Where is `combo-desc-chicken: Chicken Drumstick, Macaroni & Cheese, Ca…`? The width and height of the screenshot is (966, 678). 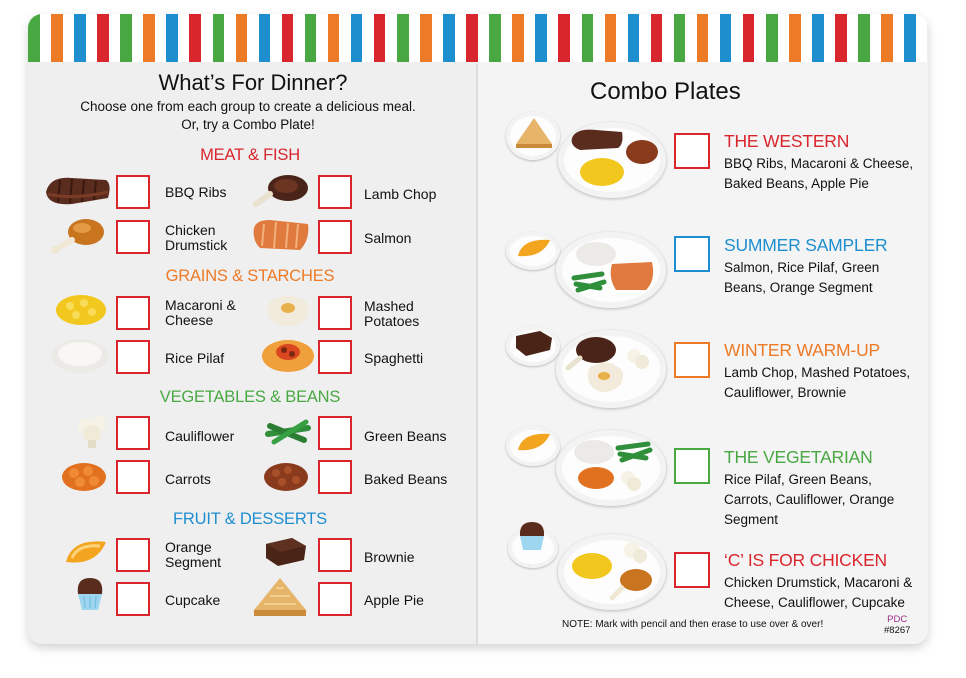 combo-desc-chicken: Chicken Drumstick, Macaroni & Cheese, Ca… is located at coordinates (824, 593).